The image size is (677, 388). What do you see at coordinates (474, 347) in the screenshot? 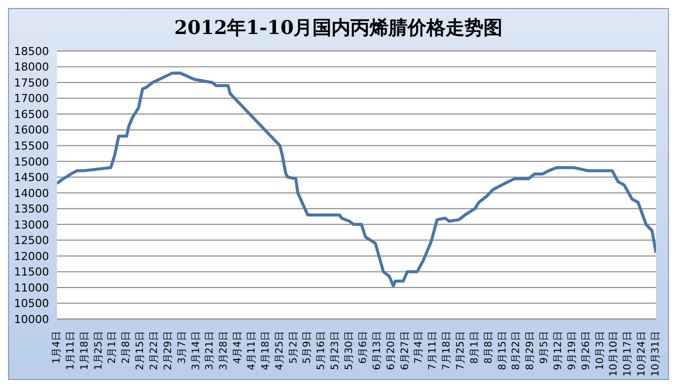
I see `x-tick-label: 8月1日` at bounding box center [474, 347].